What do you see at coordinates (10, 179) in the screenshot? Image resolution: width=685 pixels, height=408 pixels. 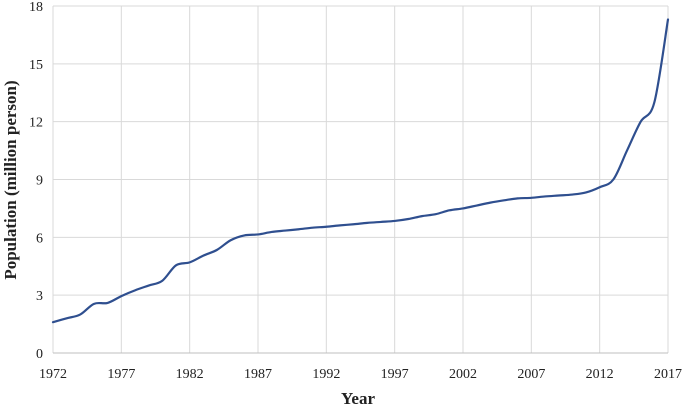 I see `y-axis-title: Population (million person)` at bounding box center [10, 179].